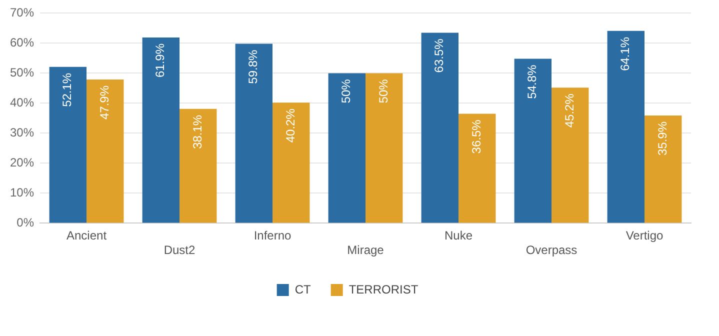 This screenshot has width=719, height=336. What do you see at coordinates (365, 250) in the screenshot?
I see `x-tick-label: Mirage` at bounding box center [365, 250].